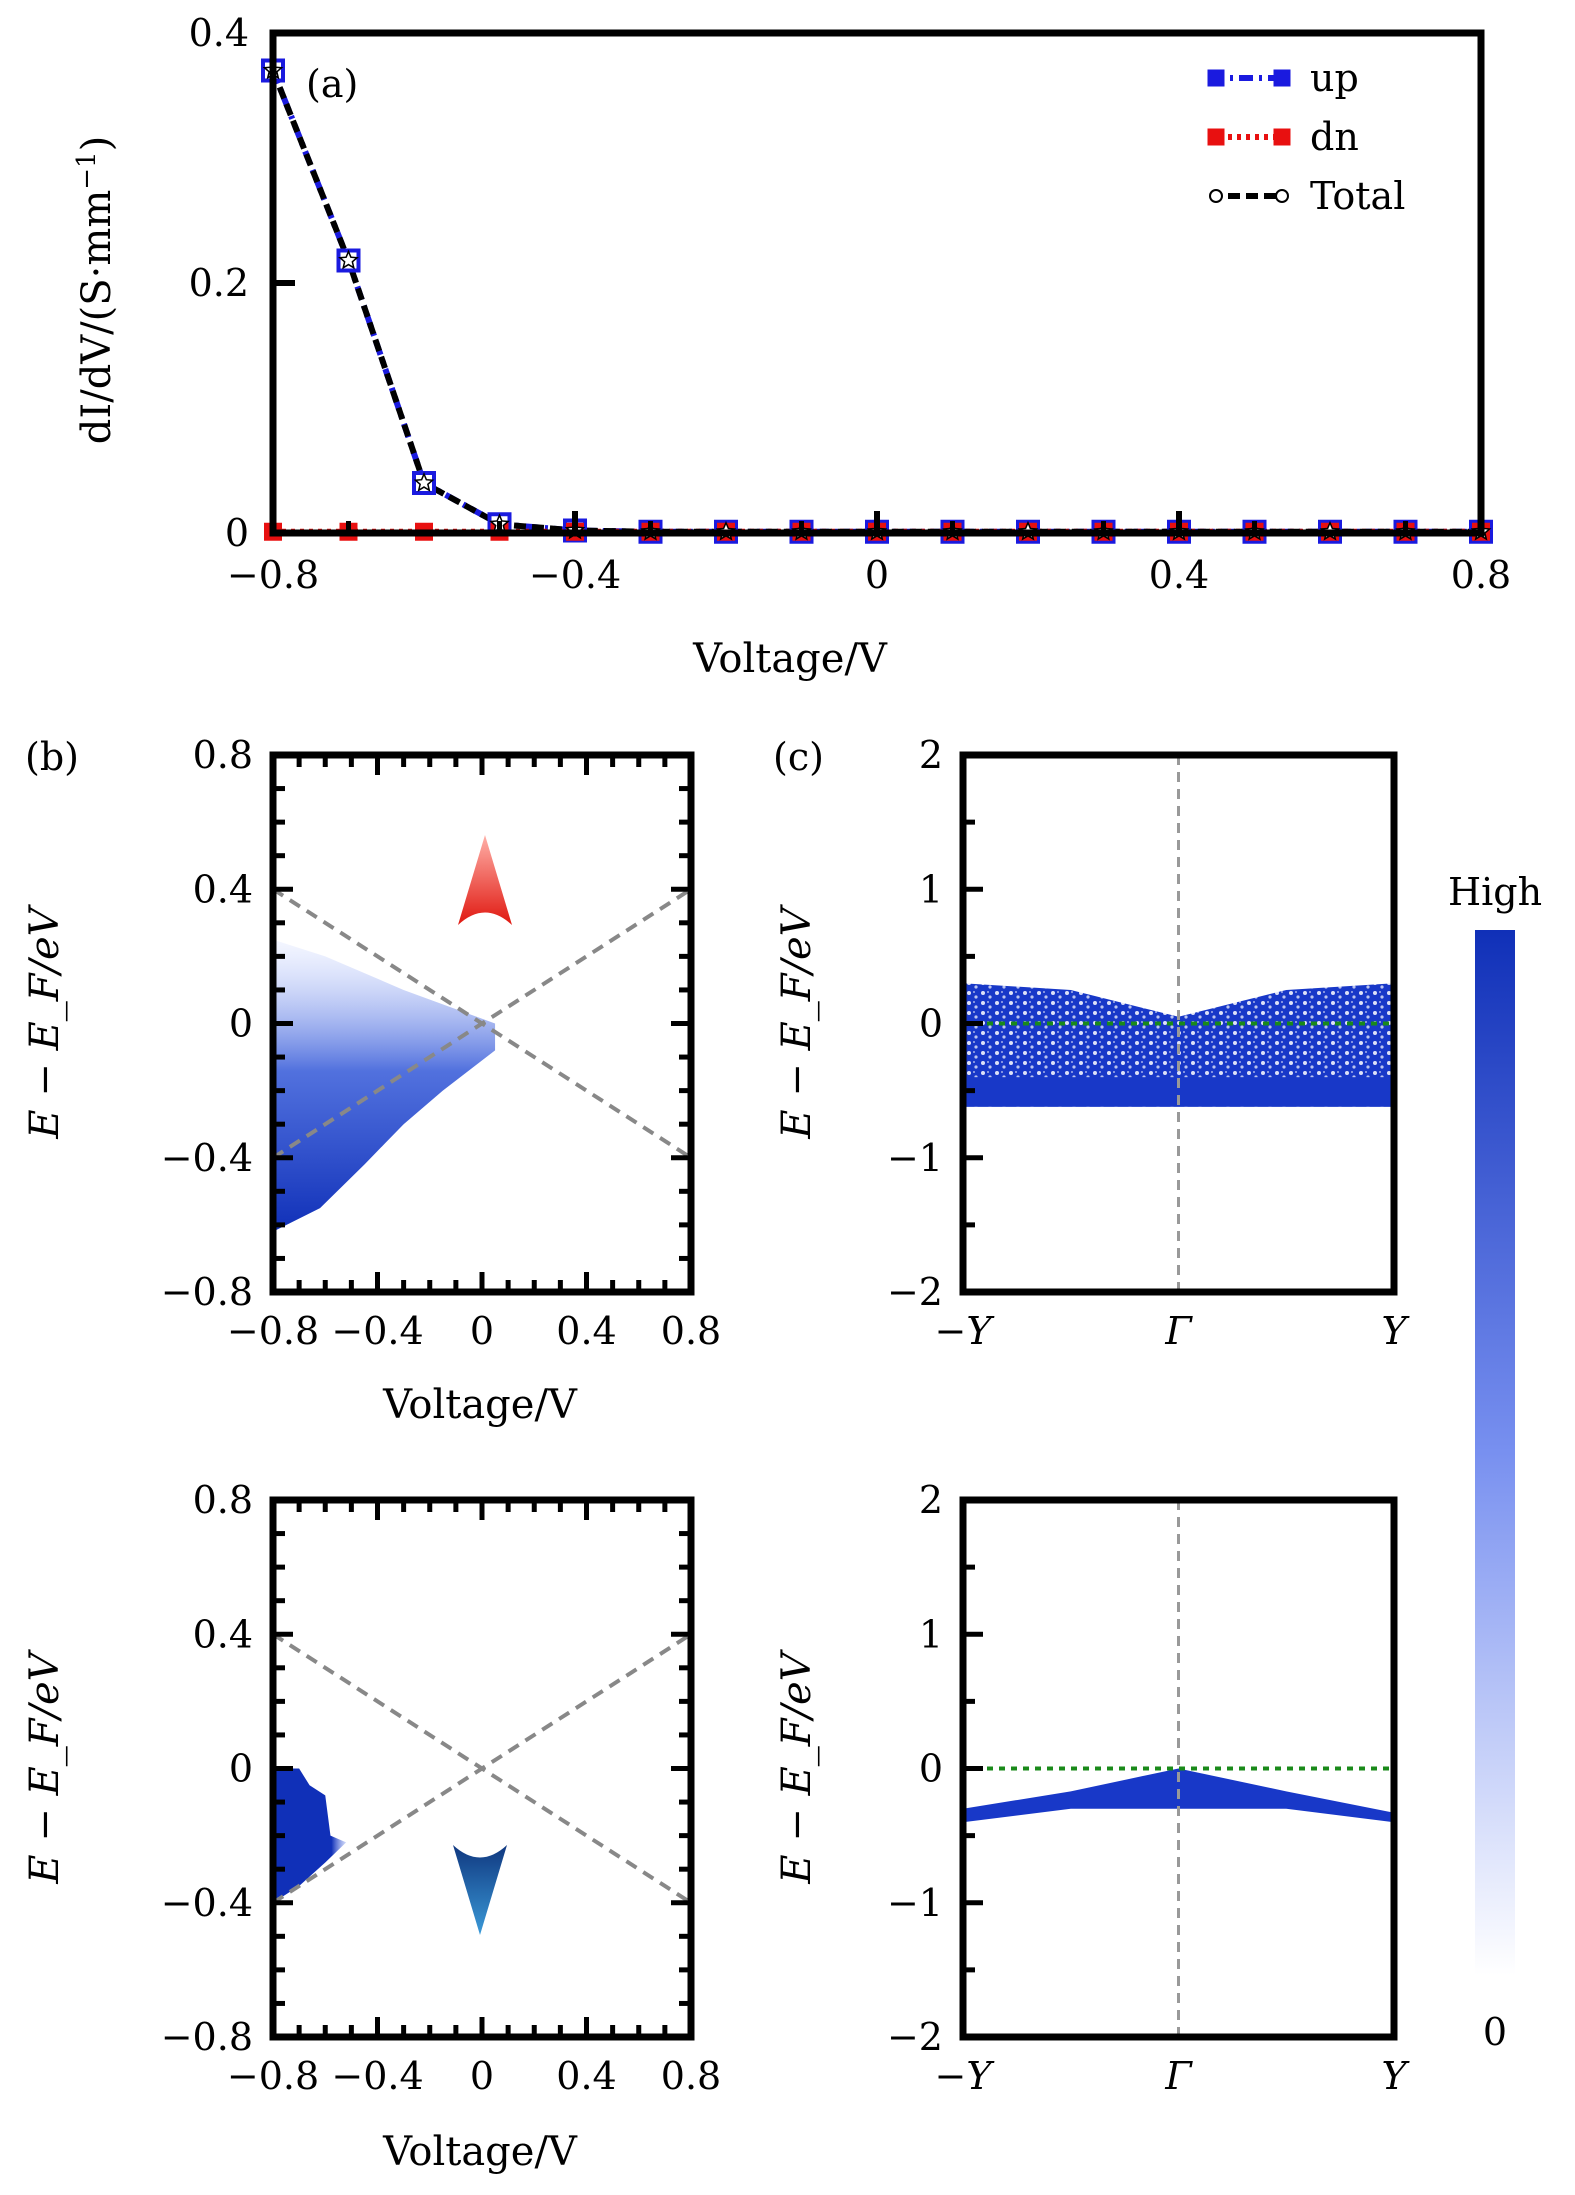 This screenshot has width=1575, height=2195. Describe the element at coordinates (332, 84) in the screenshot. I see `a-panel-label: (a)` at that location.